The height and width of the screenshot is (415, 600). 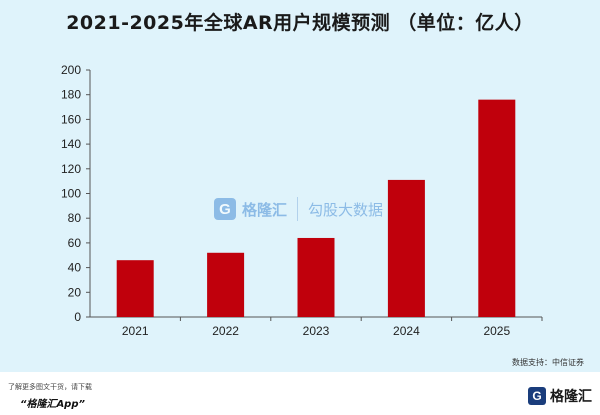 What do you see at coordinates (71, 70) in the screenshot?
I see `y-tick-label: 200` at bounding box center [71, 70].